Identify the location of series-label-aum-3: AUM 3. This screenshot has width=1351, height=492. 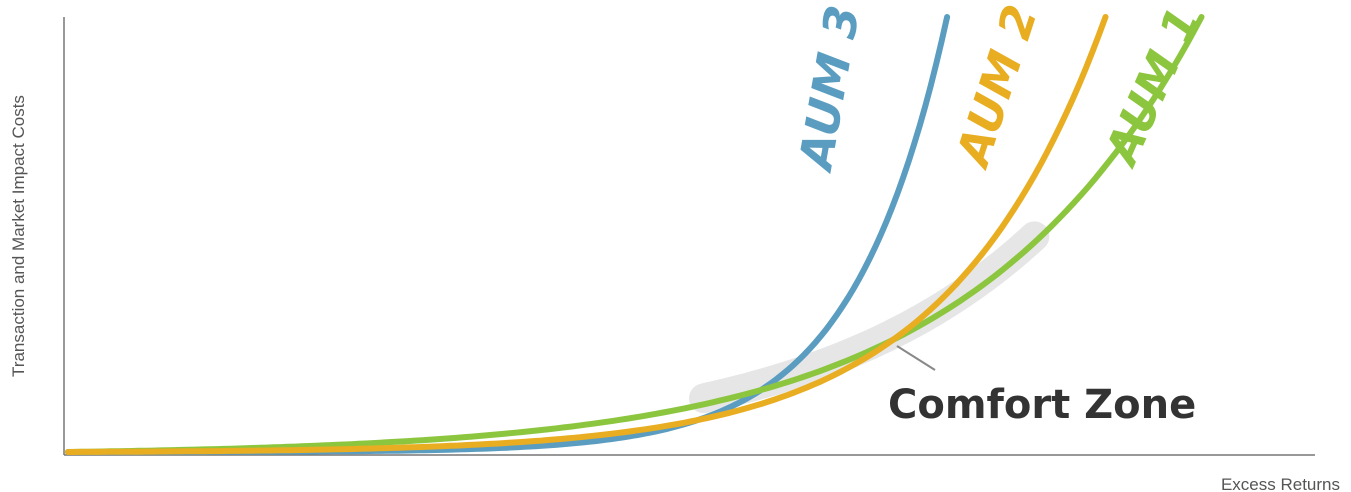
(829, 88).